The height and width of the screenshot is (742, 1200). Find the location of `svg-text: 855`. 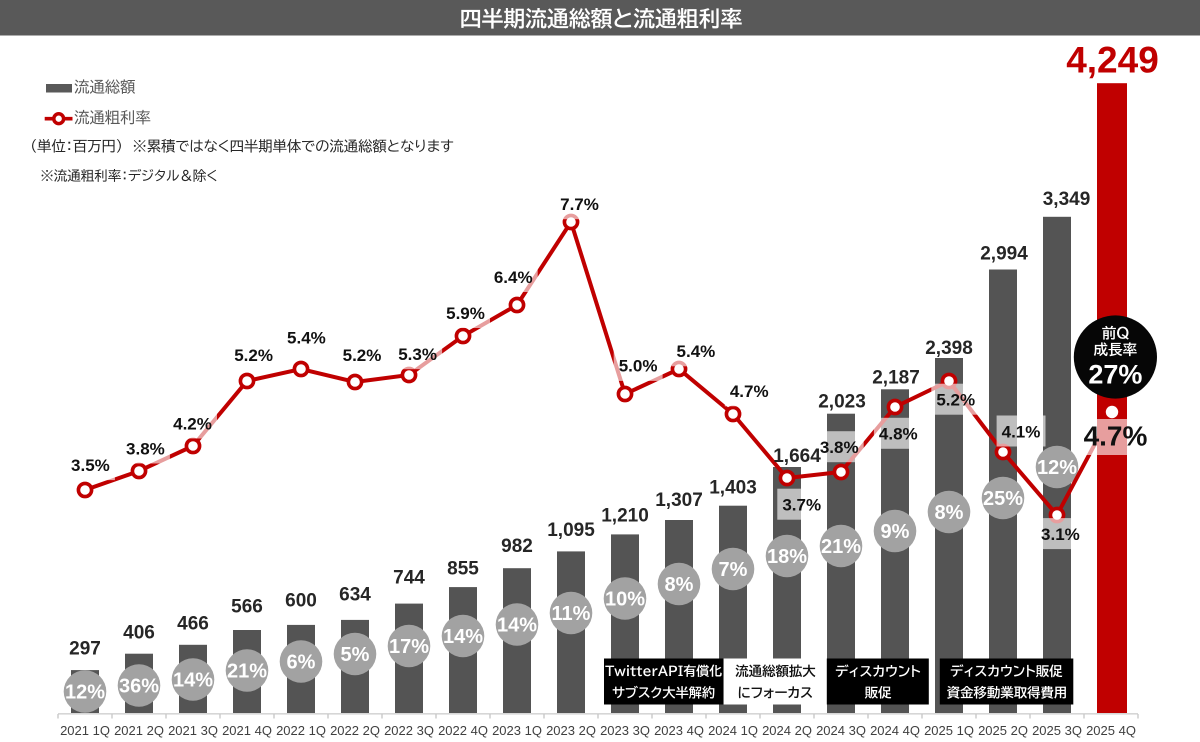

svg-text: 855 is located at coordinates (463, 569).